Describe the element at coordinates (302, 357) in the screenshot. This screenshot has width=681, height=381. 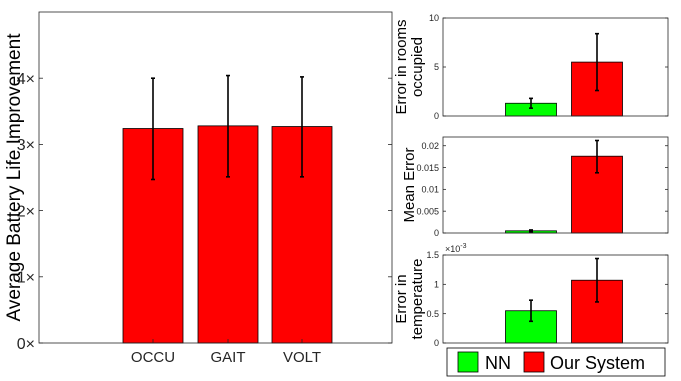
I see `xtick-label-2: VOLT` at that location.